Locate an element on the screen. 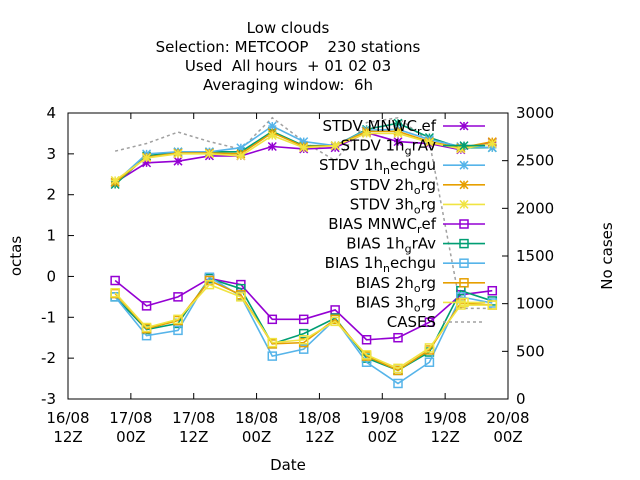 This screenshot has width=640, height=480. legend-entry: STDV 1hgrAv is located at coordinates (413, 147).